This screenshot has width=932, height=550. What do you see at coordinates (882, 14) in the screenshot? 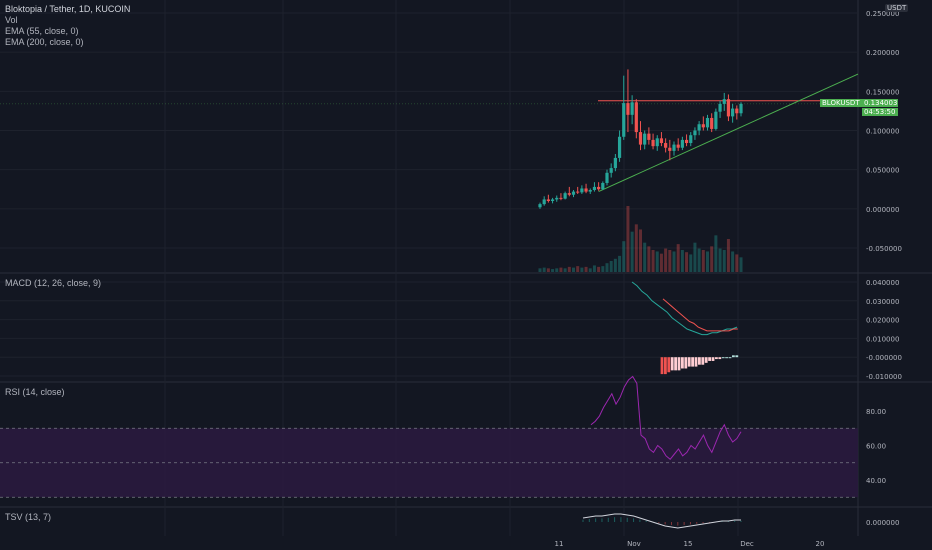
I see `price-axis-label: 0.250000` at bounding box center [882, 14].